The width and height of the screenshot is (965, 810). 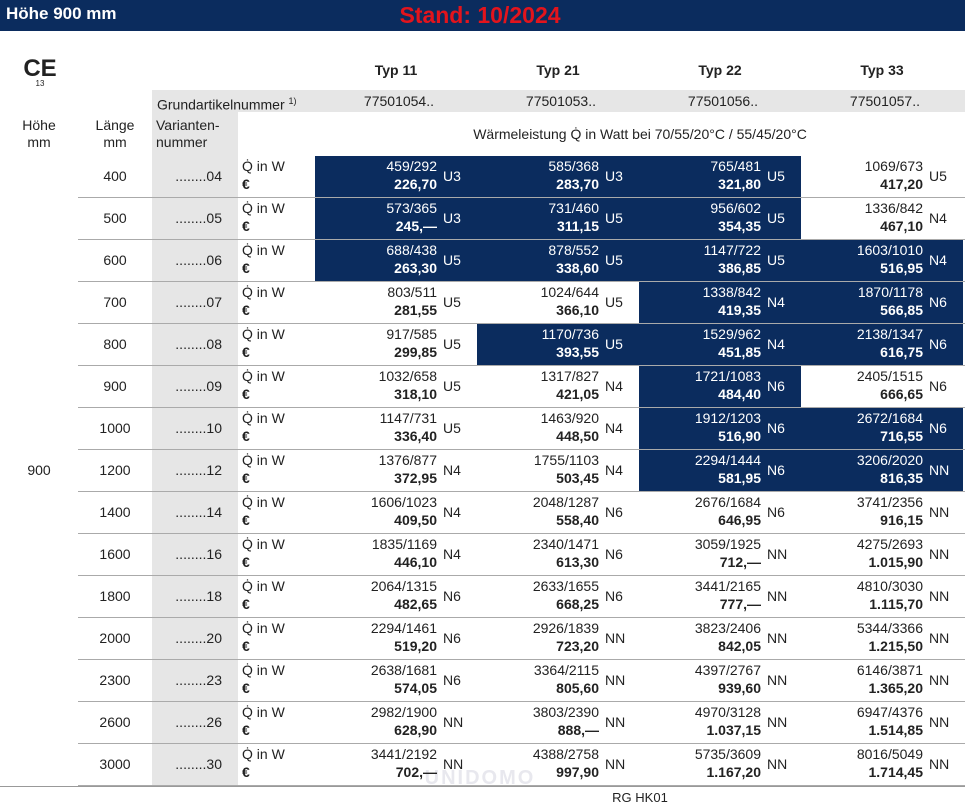 I want to click on type-header: Typ 33, so click(x=882, y=70).